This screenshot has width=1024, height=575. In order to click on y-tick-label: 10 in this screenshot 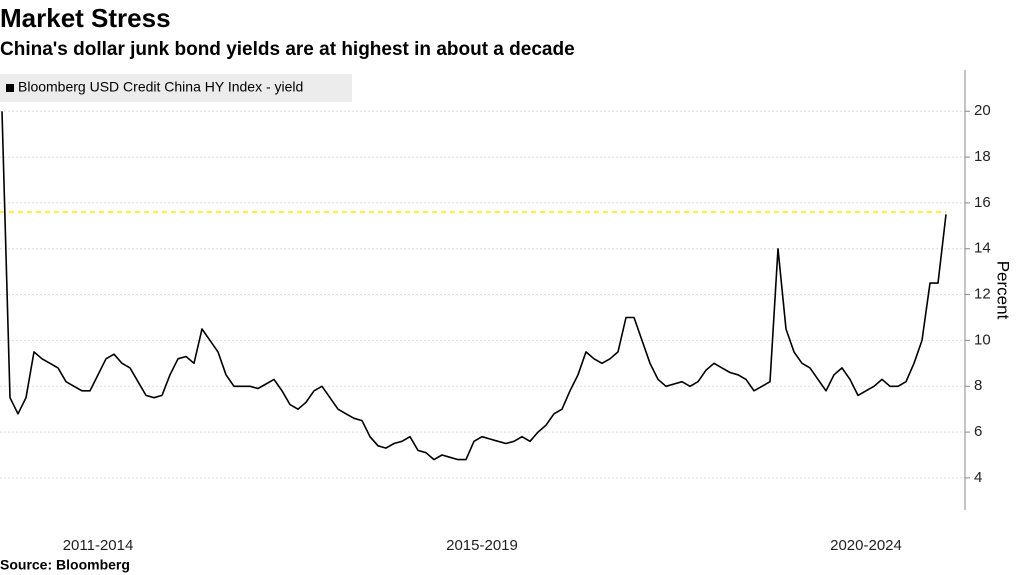, I will do `click(982, 339)`.